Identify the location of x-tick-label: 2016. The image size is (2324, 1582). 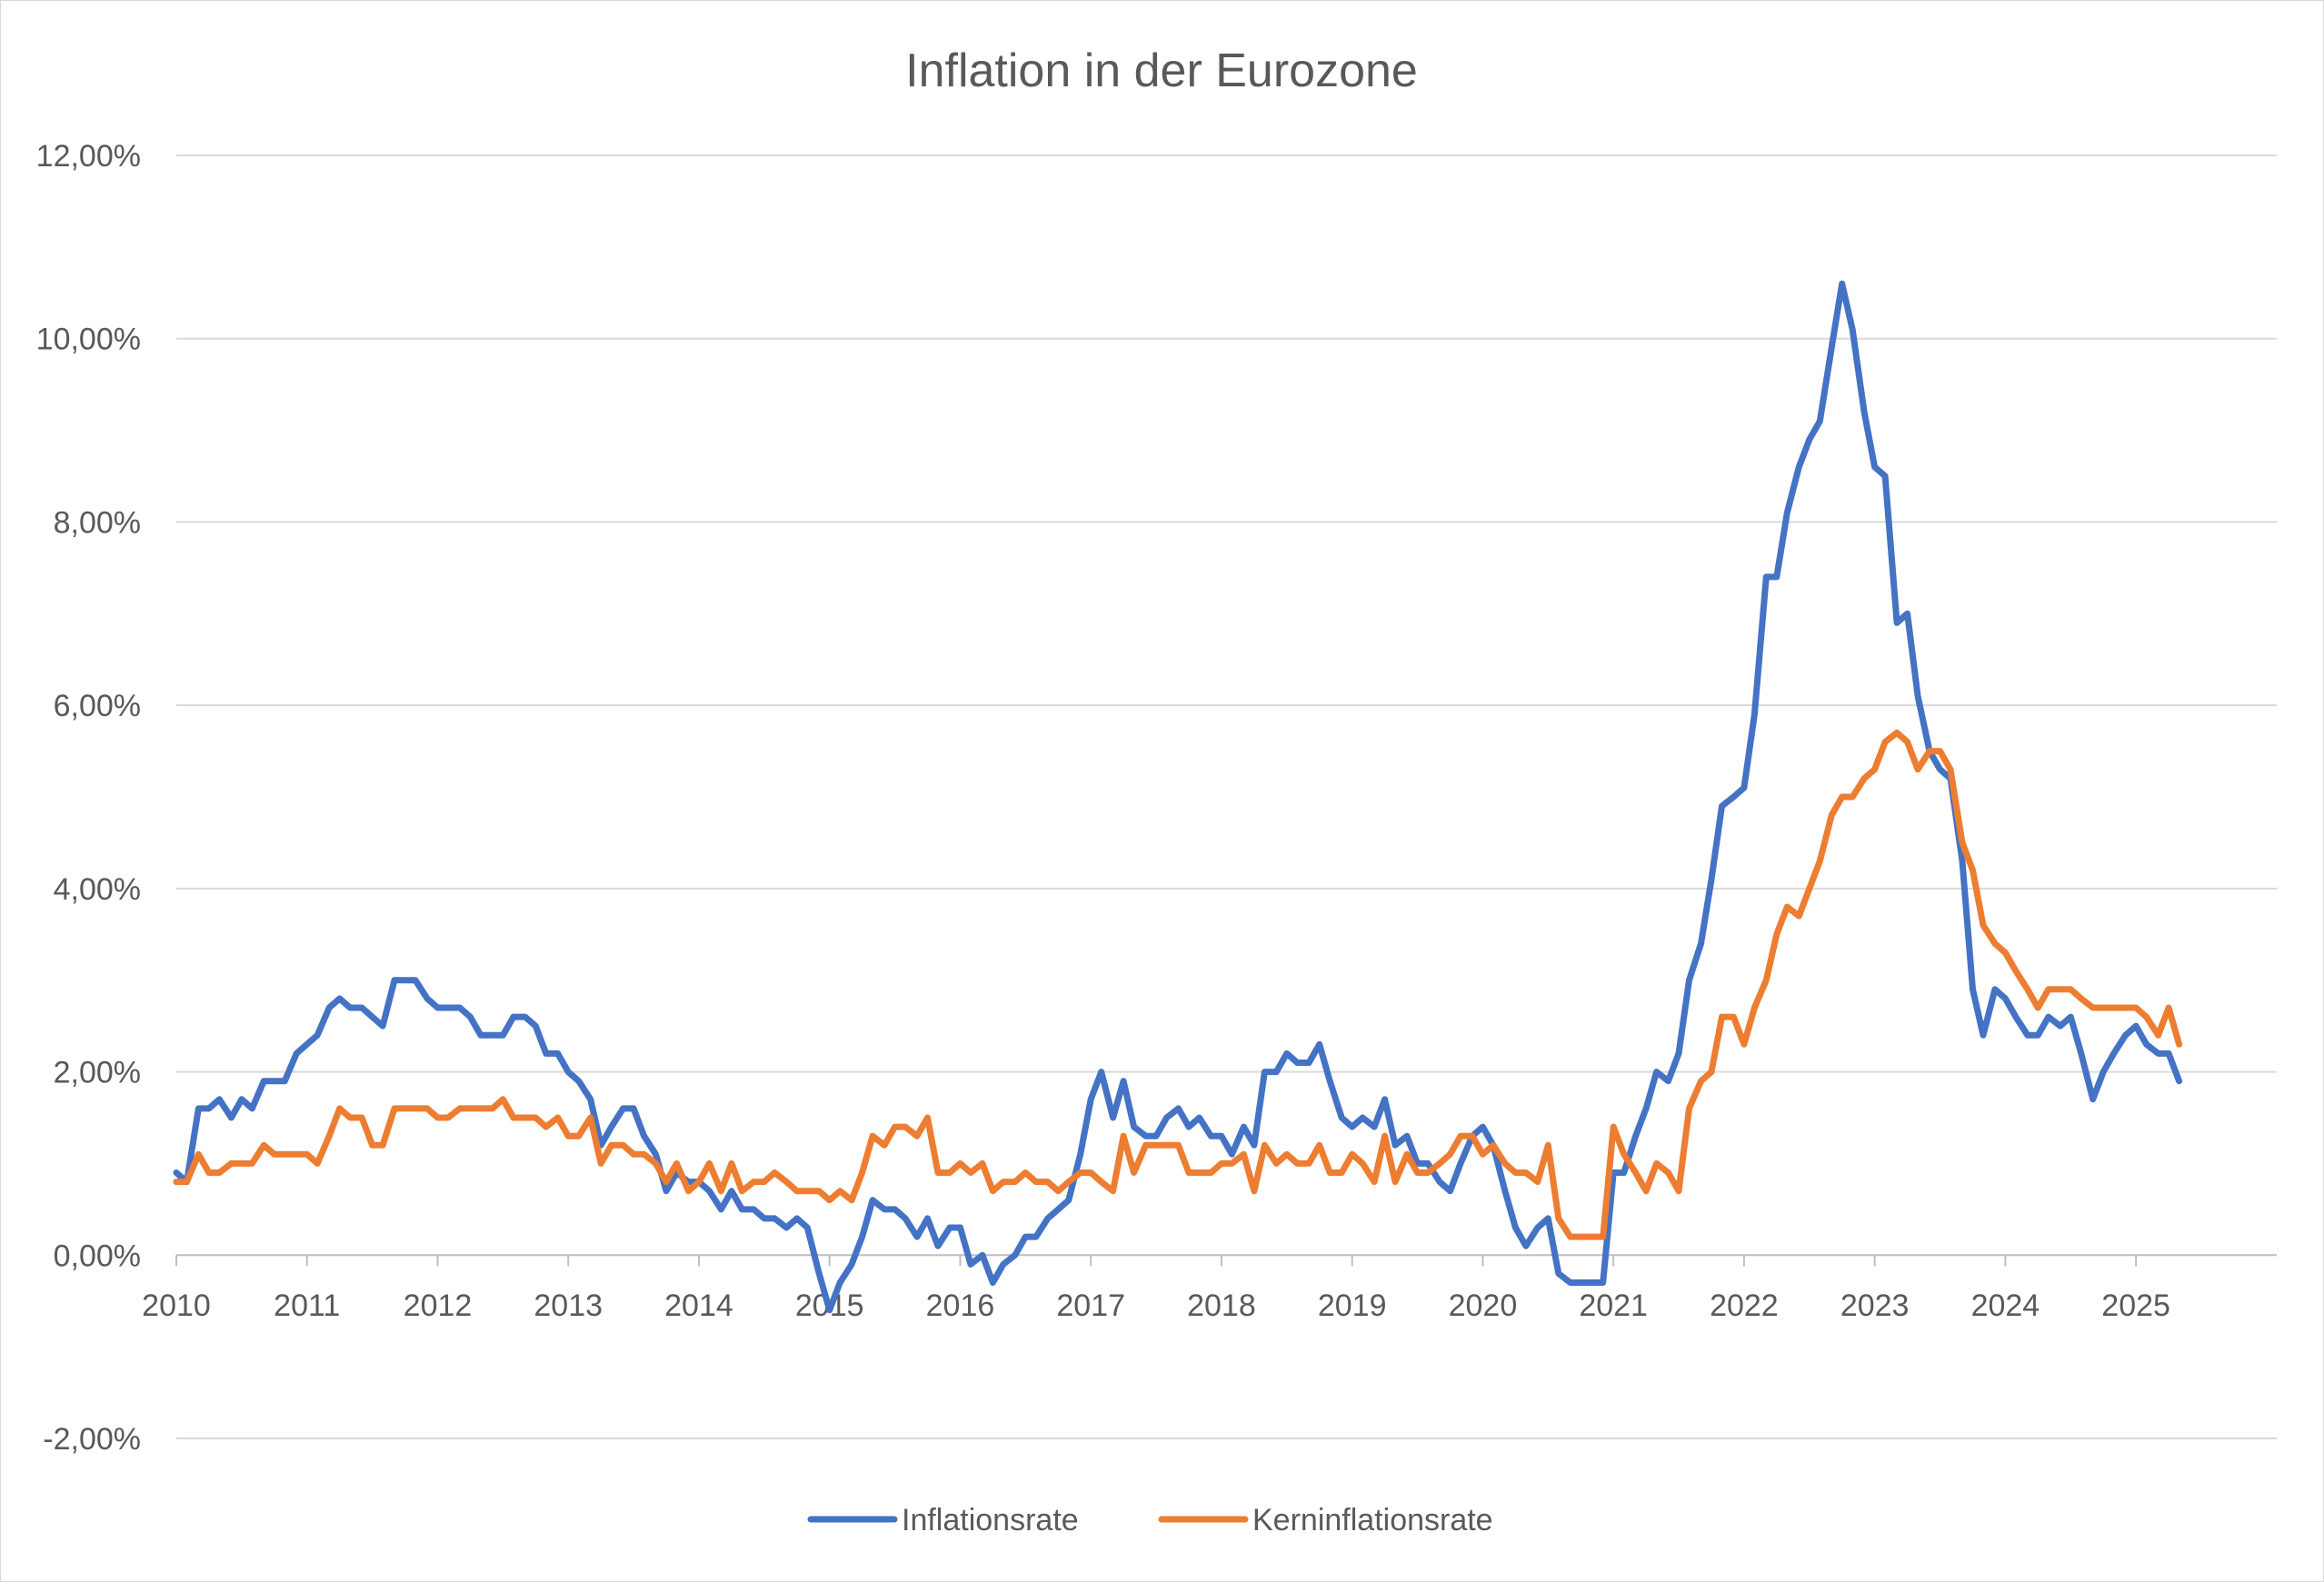
(960, 1306).